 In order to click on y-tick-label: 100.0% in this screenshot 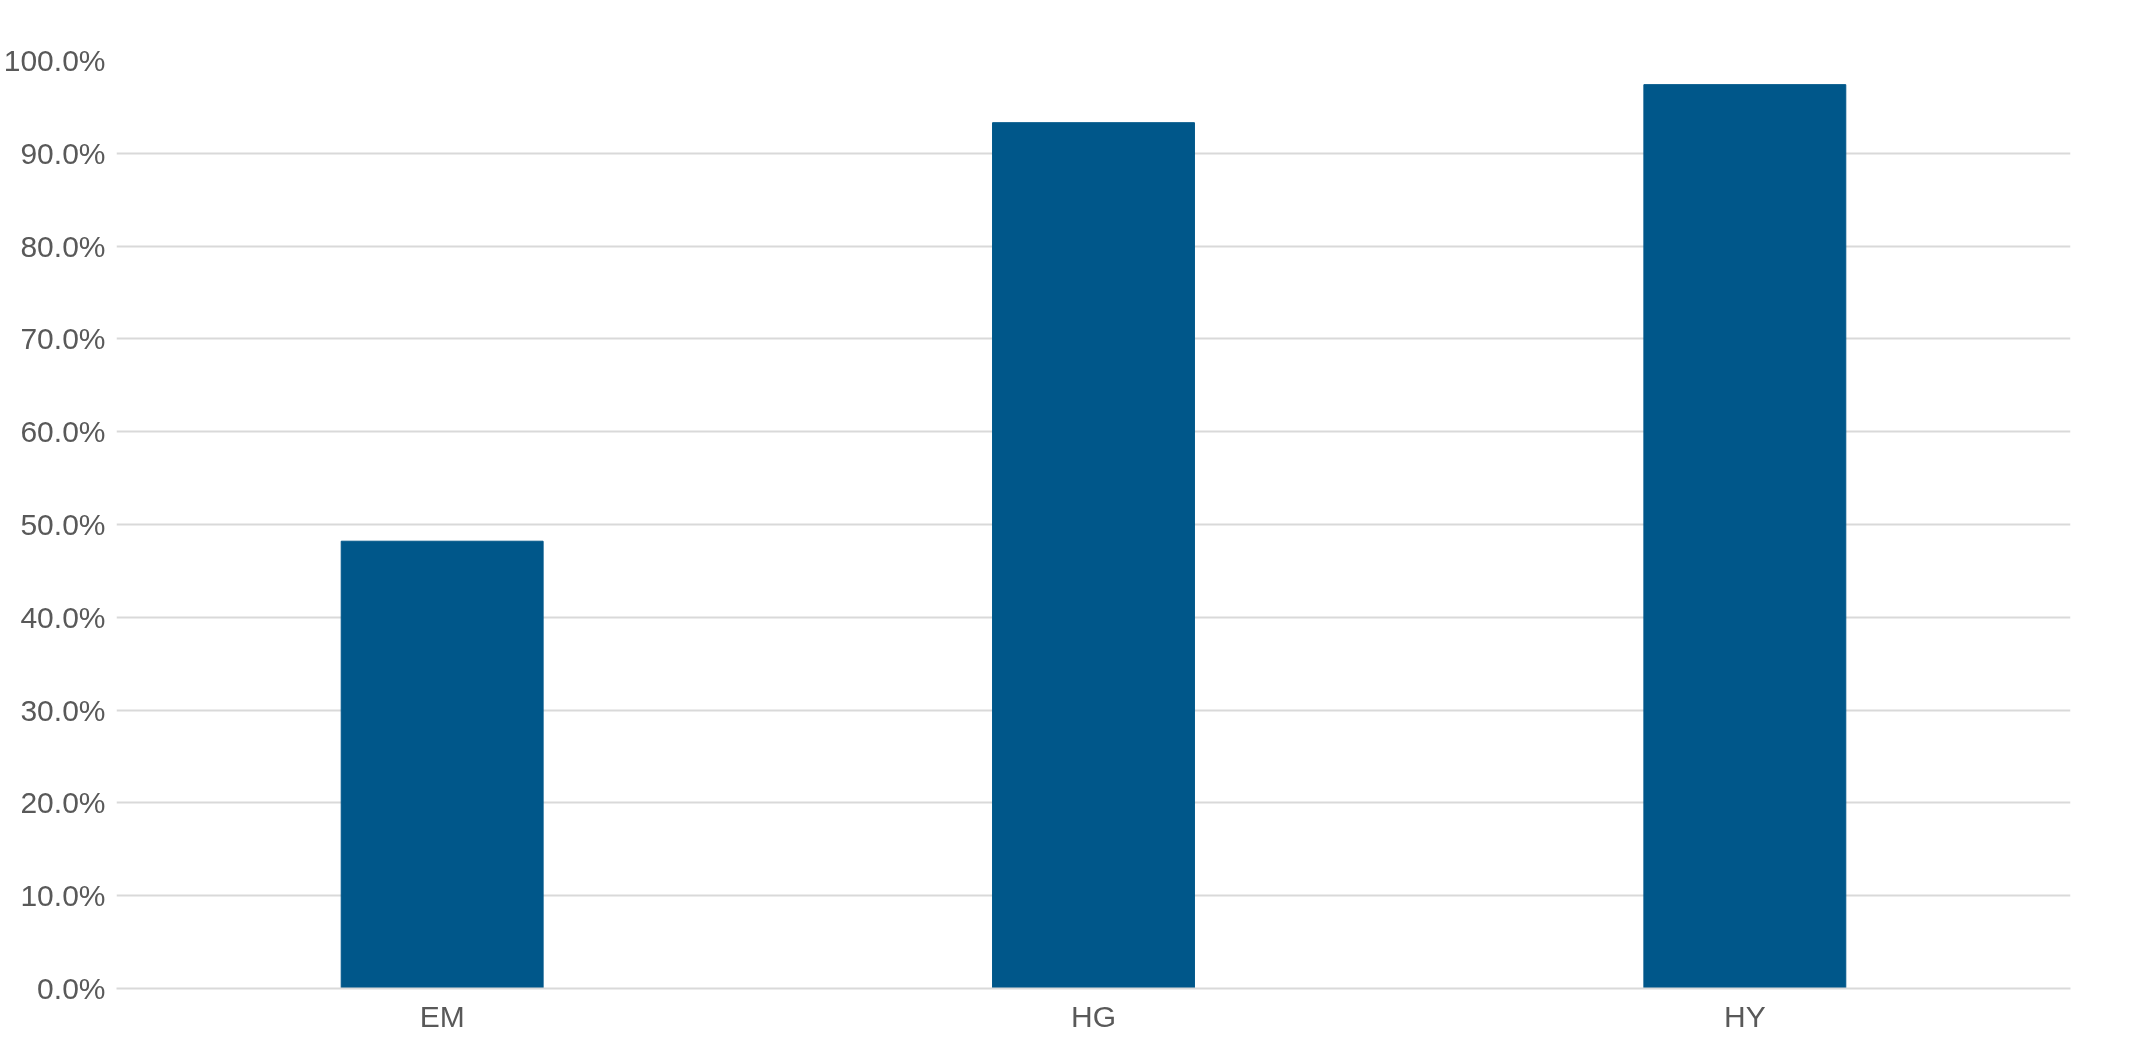, I will do `click(54, 60)`.